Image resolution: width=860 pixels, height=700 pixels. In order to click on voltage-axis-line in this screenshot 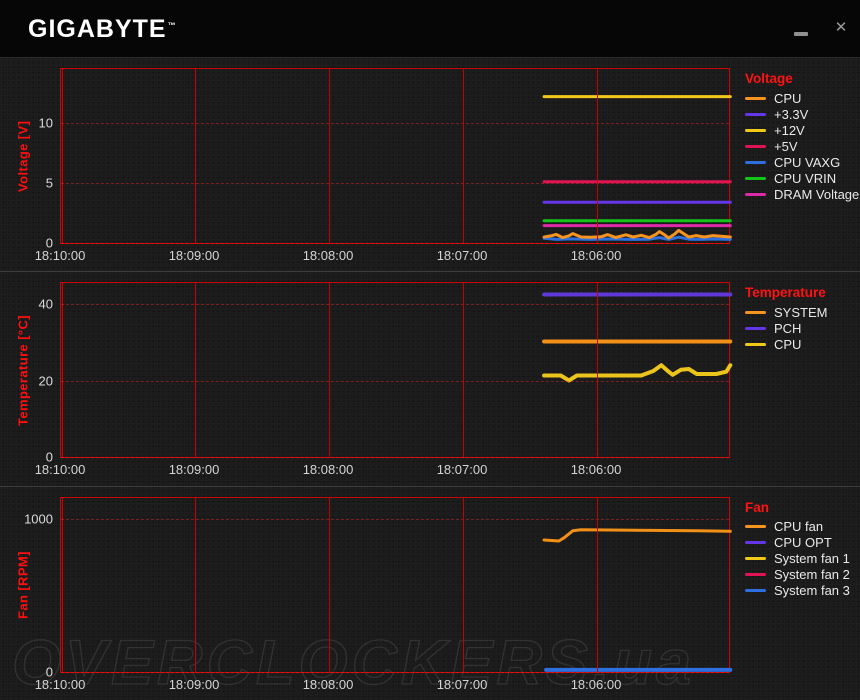, I will do `click(62, 156)`.